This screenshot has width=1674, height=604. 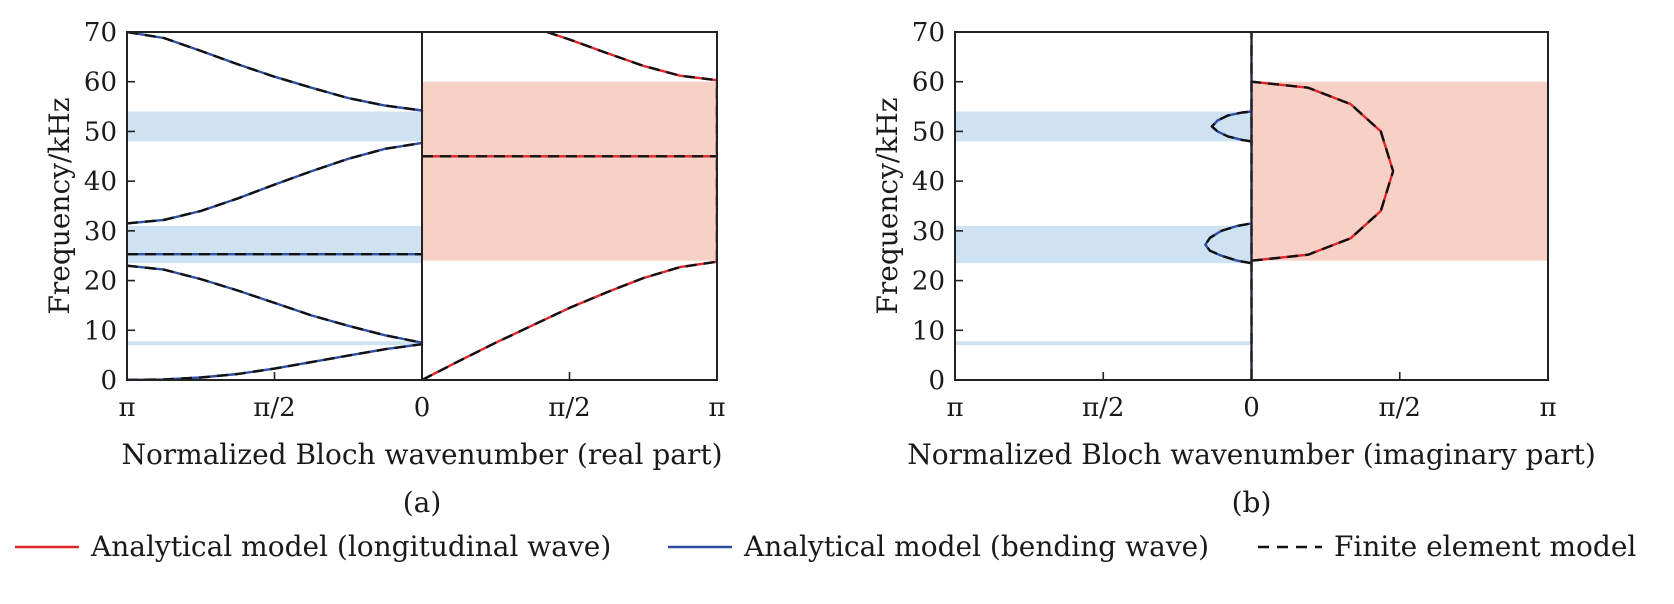 What do you see at coordinates (928, 132) in the screenshot?
I see `panel-b-ytick-label: 50` at bounding box center [928, 132].